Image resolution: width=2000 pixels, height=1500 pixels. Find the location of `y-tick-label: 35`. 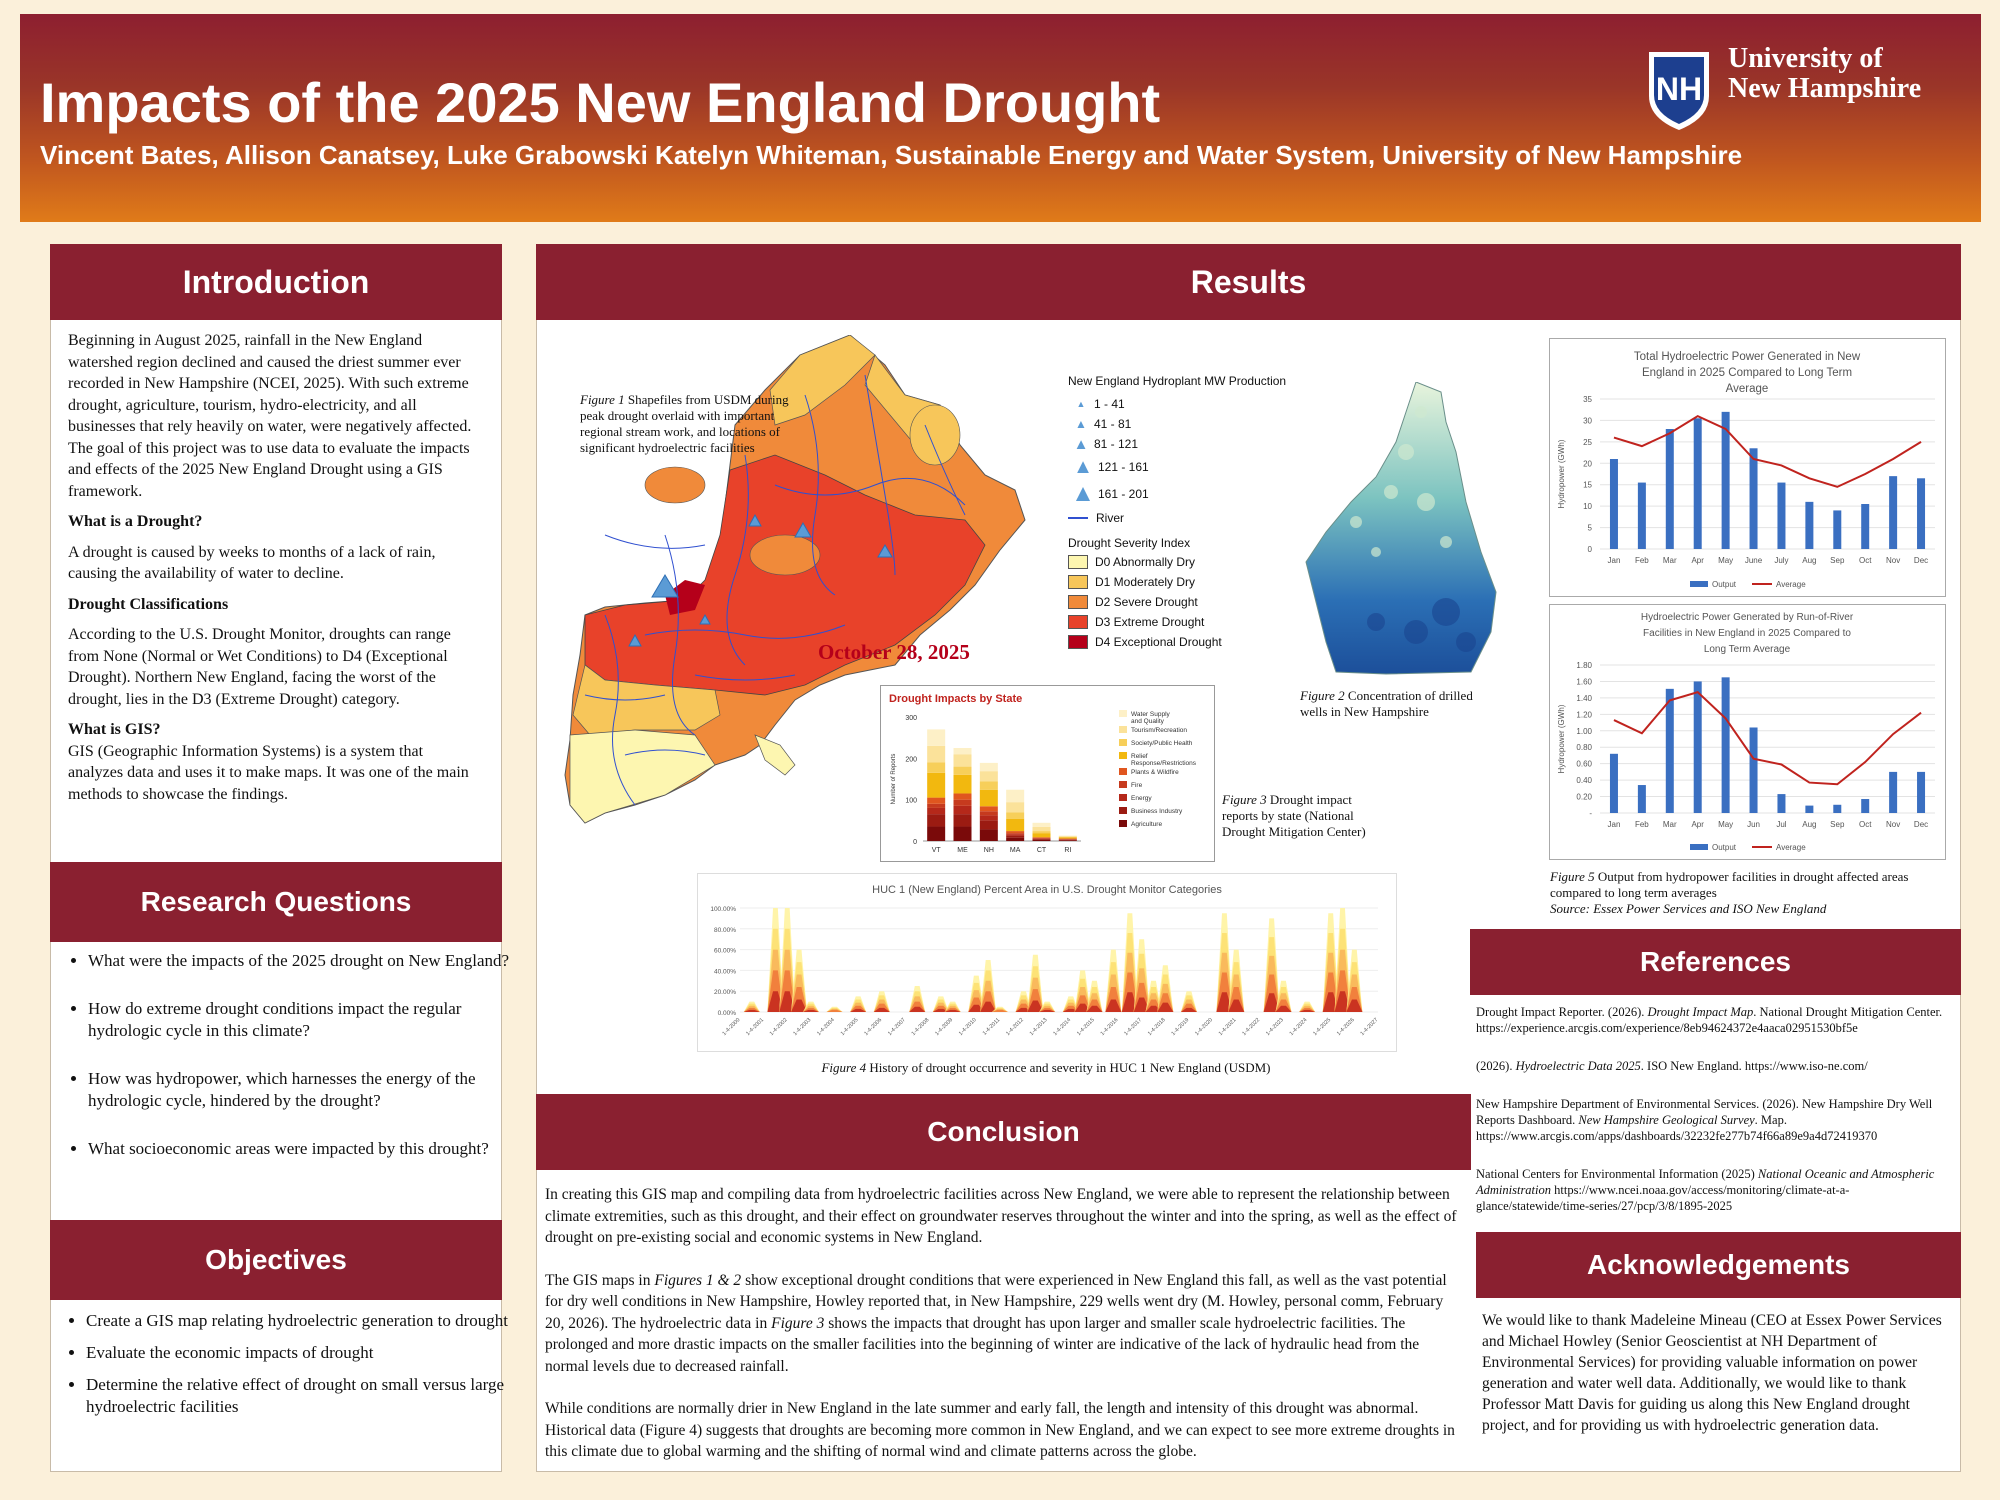

y-tick-label: 35 is located at coordinates (1587, 399).